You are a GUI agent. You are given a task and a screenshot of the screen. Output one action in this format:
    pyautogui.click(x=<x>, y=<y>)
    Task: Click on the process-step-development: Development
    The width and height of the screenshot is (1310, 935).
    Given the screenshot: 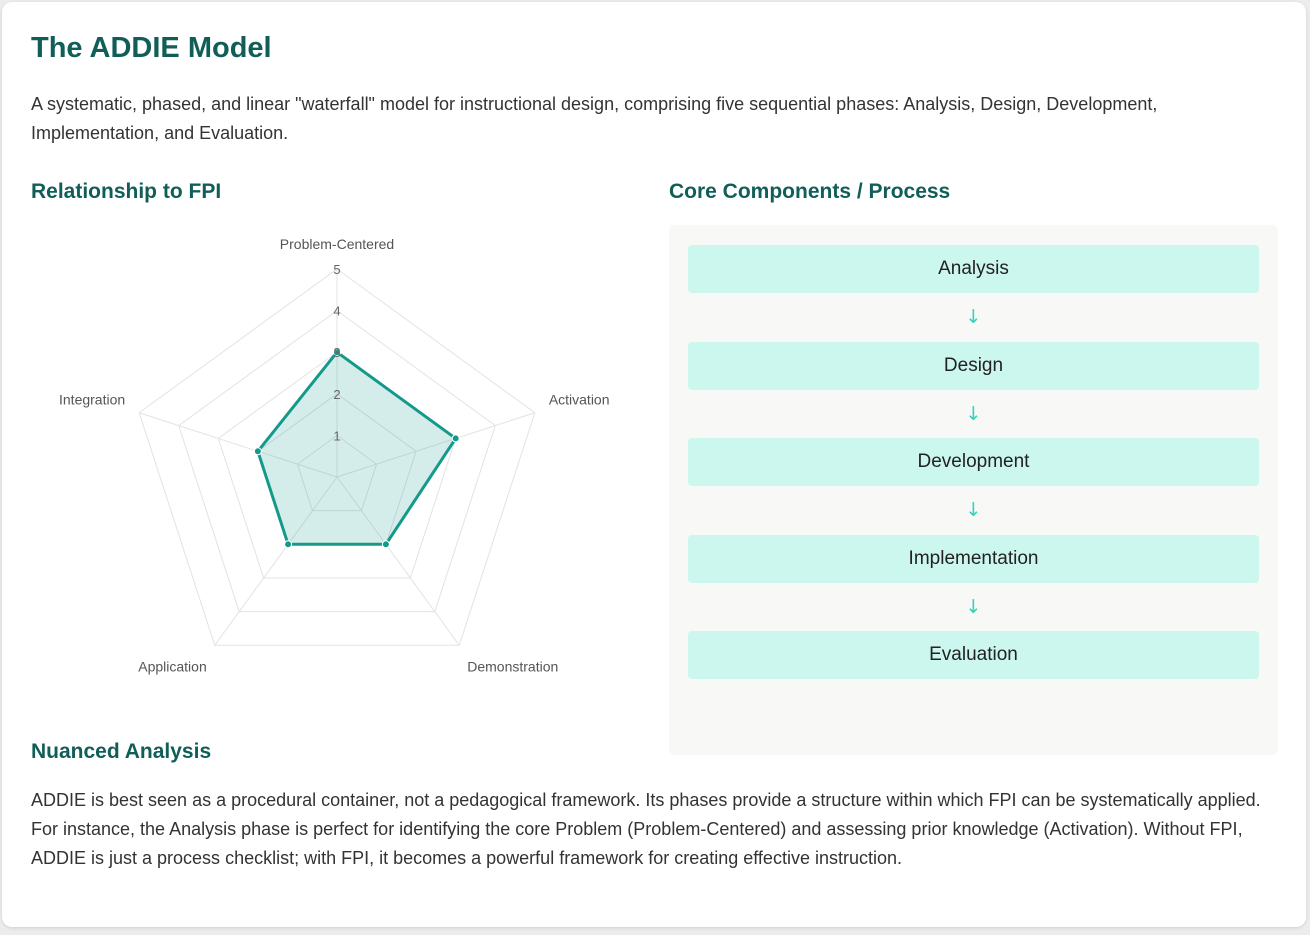 What is the action you would take?
    pyautogui.click(x=973, y=462)
    